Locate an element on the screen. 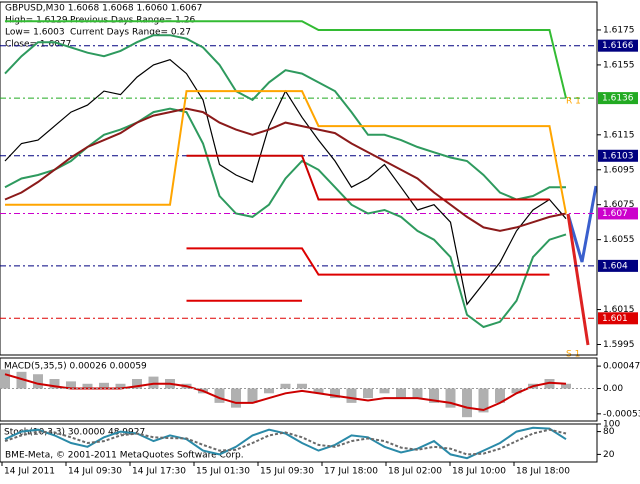  low: Low= 1.6003 is located at coordinates (35, 33).